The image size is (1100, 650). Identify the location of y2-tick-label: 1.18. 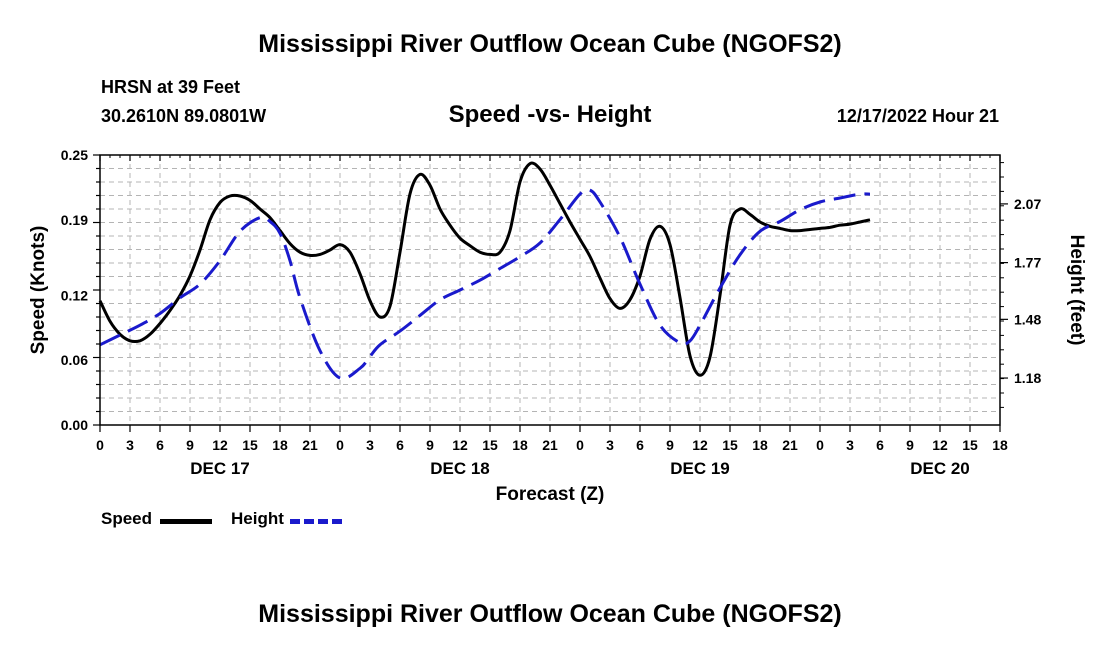
(1027, 378).